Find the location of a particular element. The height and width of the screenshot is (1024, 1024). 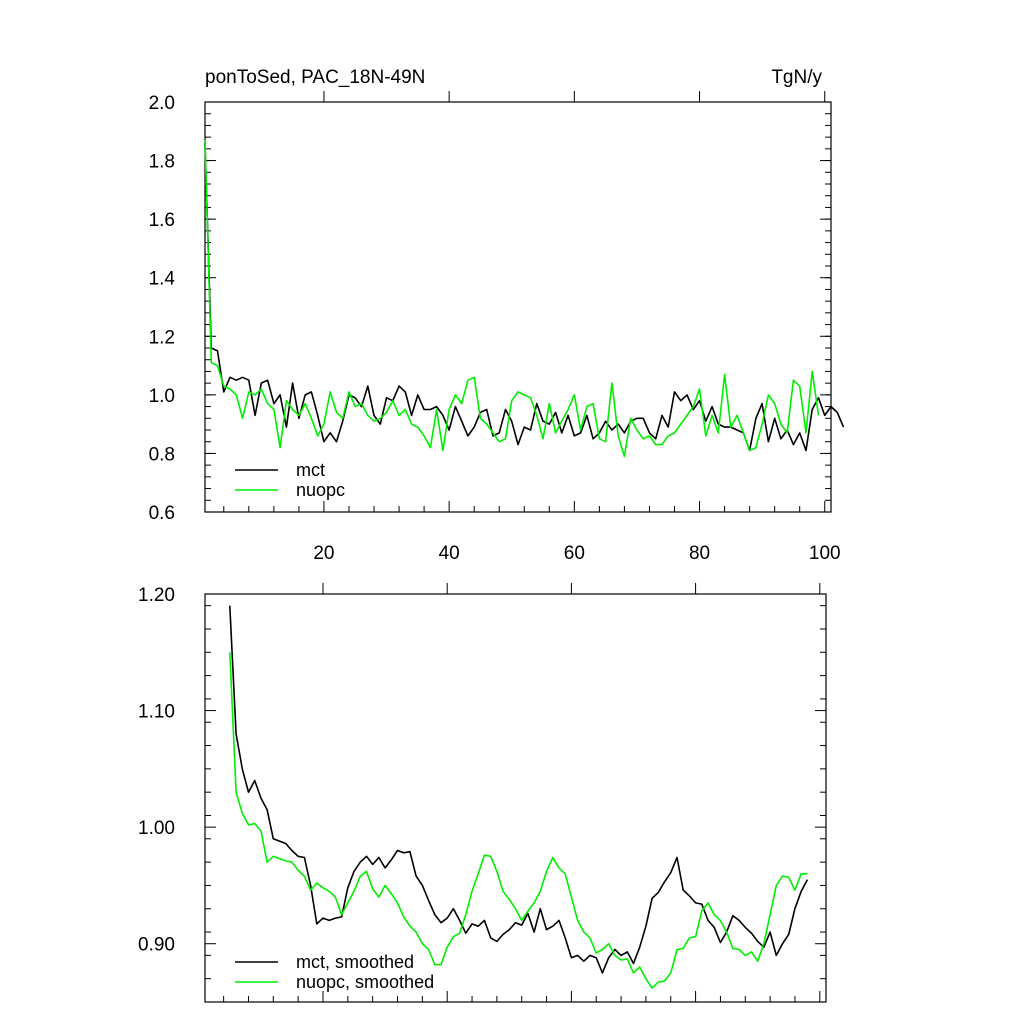

y-tick-label: 1.2 is located at coordinates (162, 337).